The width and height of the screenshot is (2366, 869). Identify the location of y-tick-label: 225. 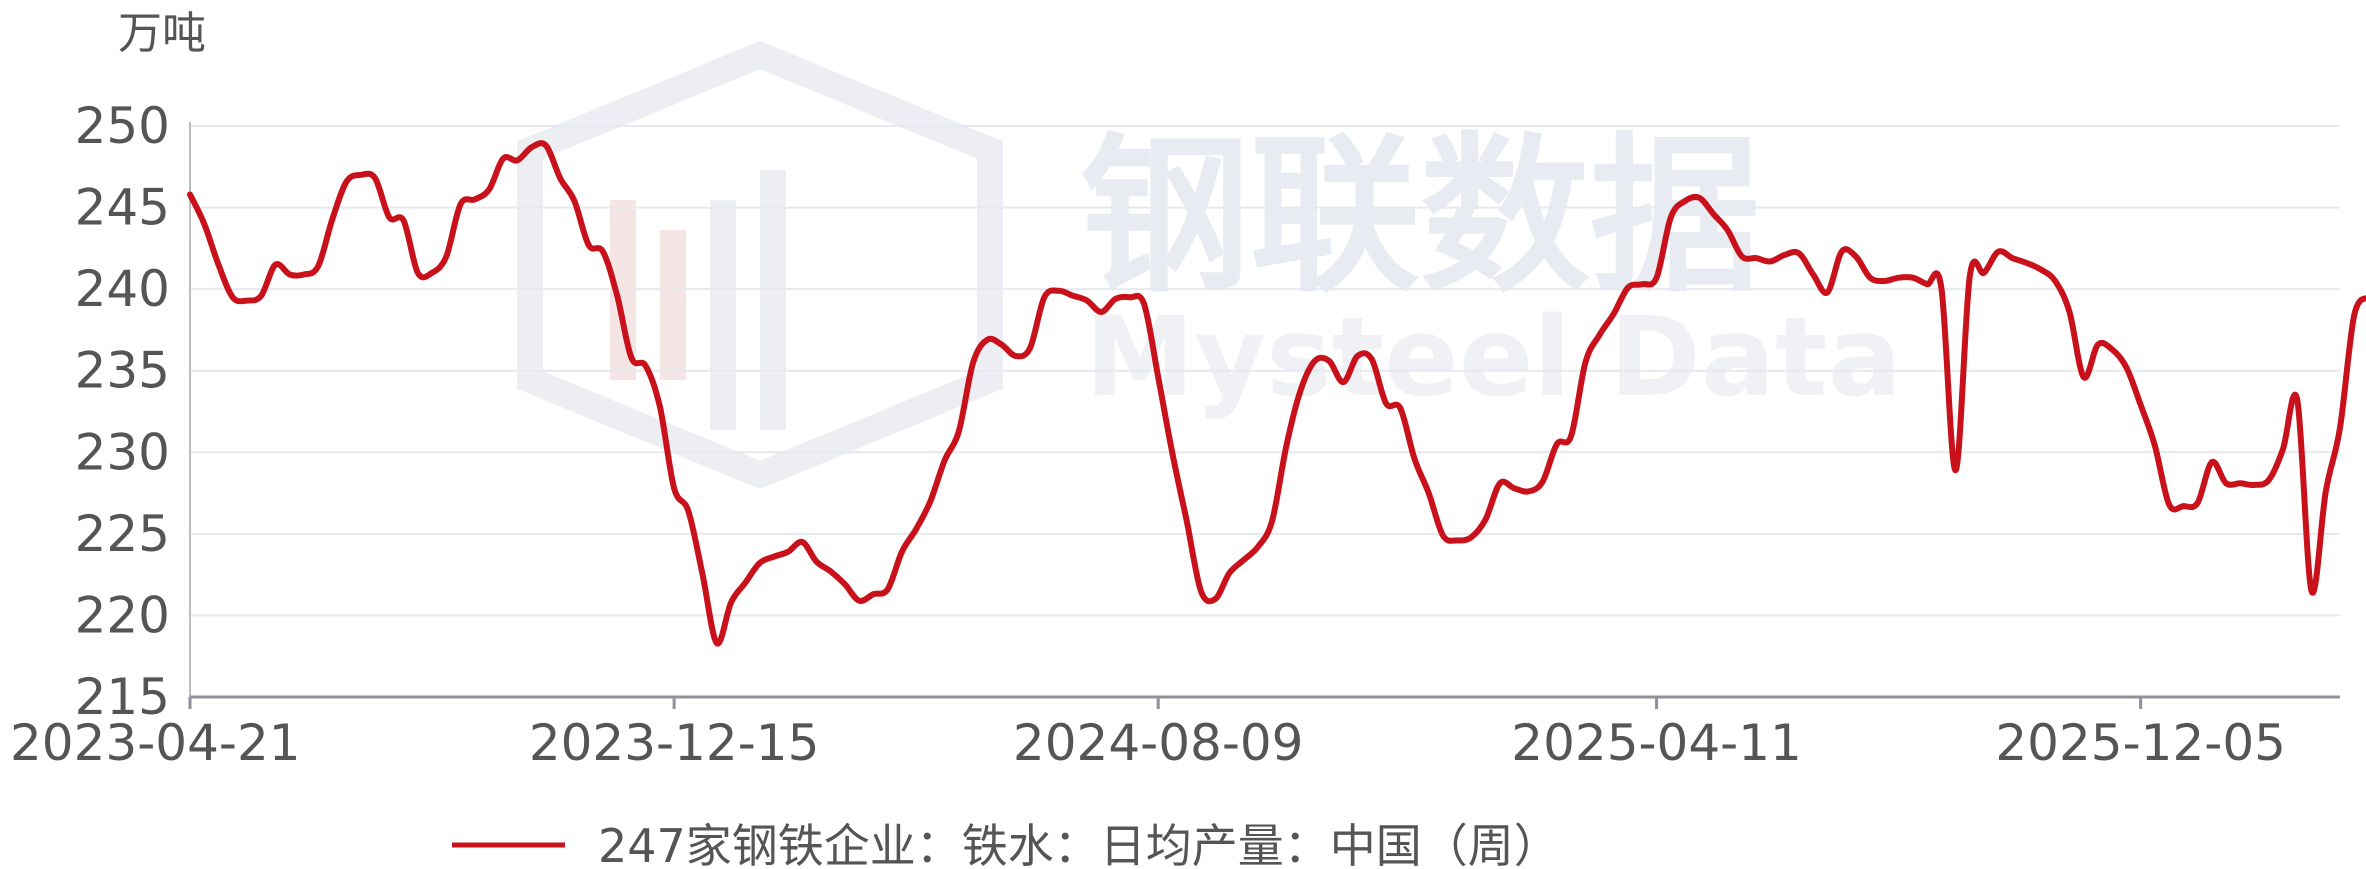
(122, 534).